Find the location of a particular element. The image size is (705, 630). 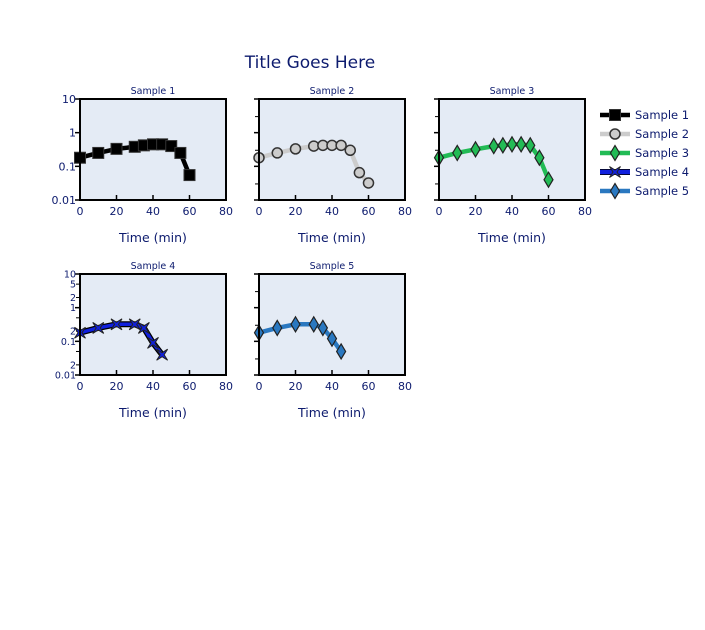

y-tick-label: 5 is located at coordinates (73, 285).